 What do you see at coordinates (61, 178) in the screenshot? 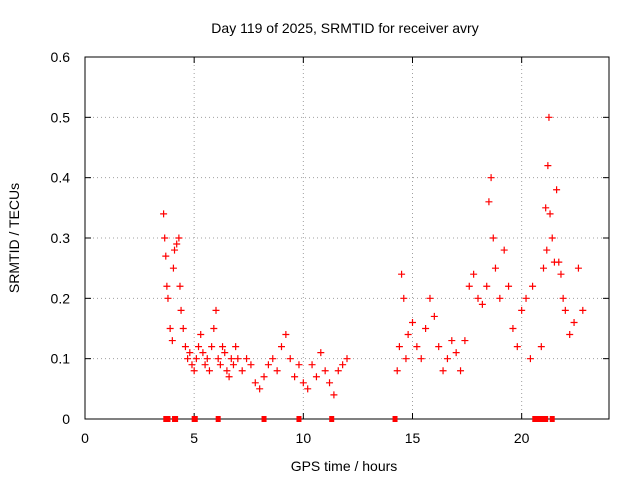
I see `y-tick-label: 0.4` at bounding box center [61, 178].